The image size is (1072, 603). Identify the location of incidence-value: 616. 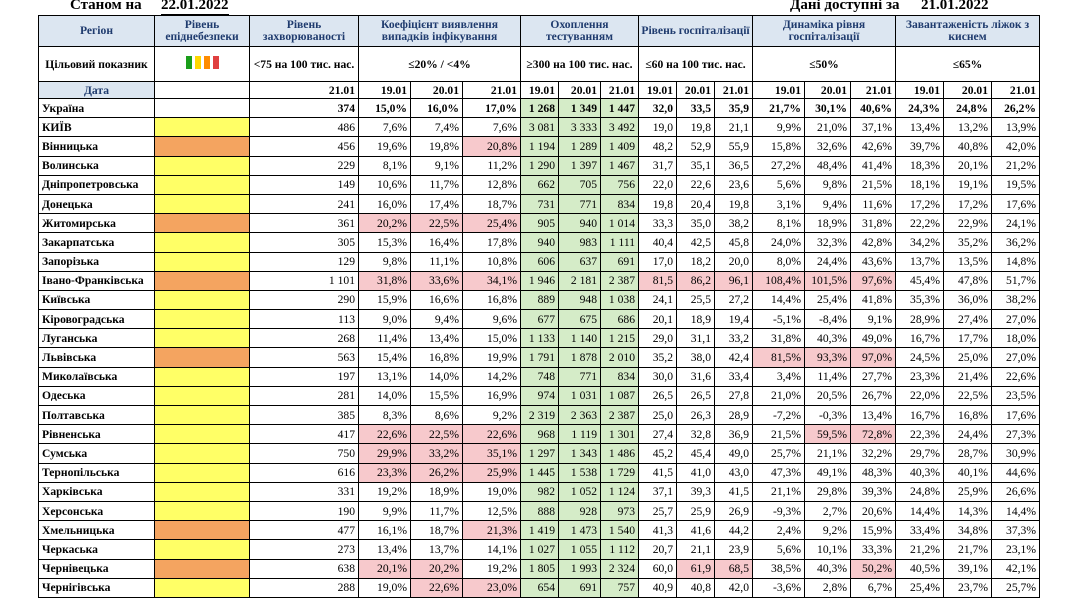
(304, 472).